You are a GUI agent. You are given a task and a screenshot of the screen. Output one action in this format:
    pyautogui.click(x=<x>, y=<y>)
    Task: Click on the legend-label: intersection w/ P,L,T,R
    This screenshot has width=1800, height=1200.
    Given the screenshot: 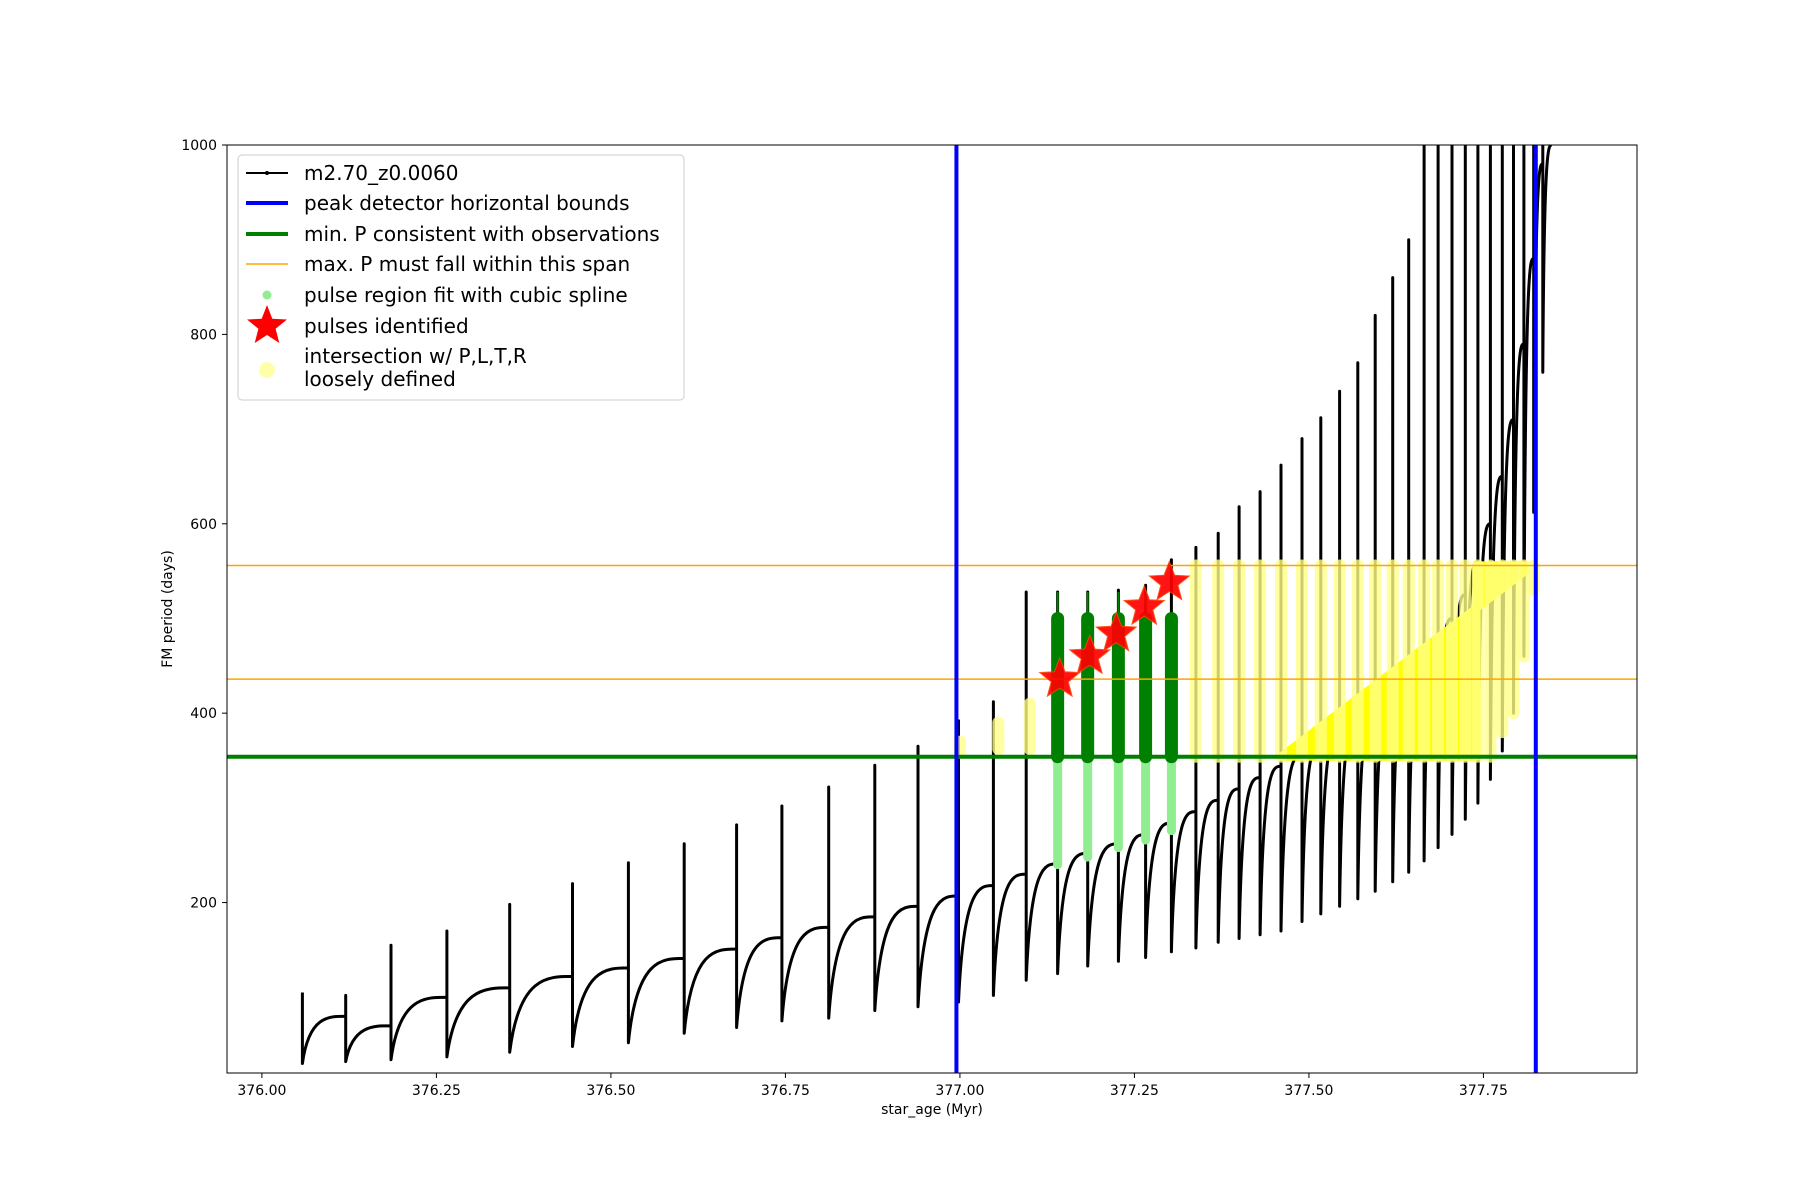 What is the action you would take?
    pyautogui.click(x=415, y=356)
    